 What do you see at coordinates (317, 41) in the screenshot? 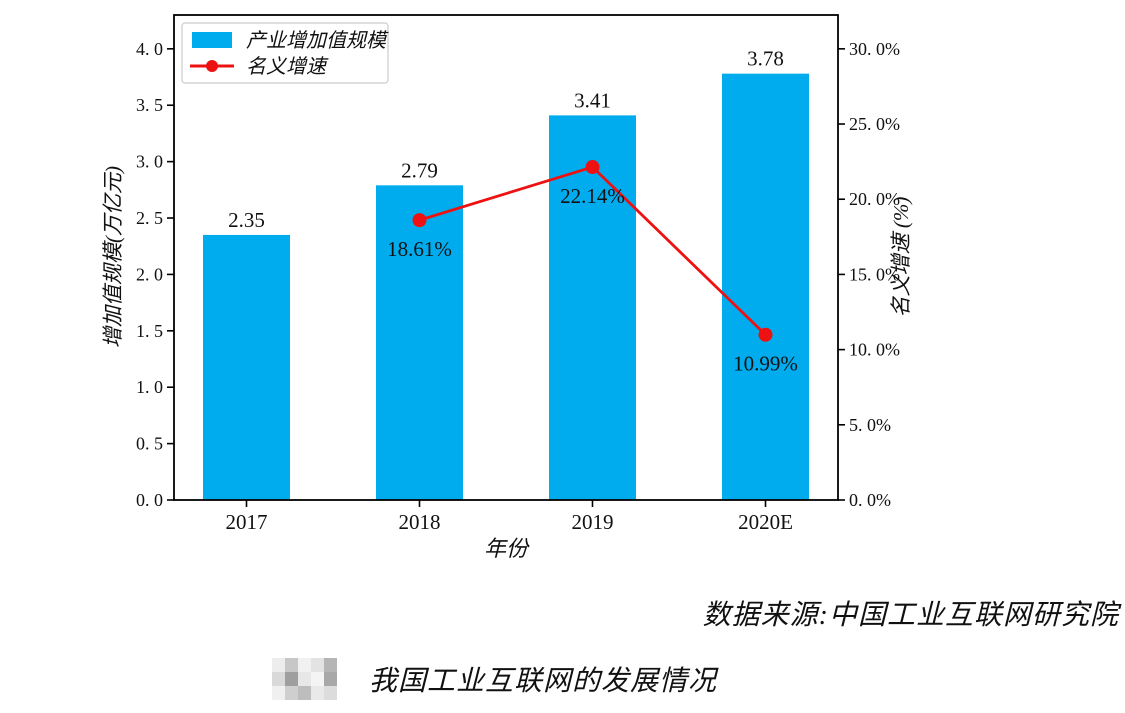
I see `legend-label-bar: 产业增加值规模` at bounding box center [317, 41].